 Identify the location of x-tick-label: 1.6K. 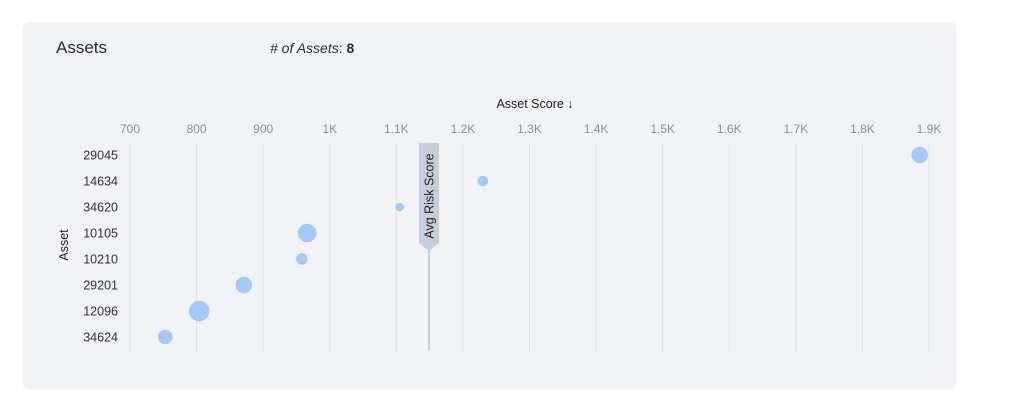
(729, 129).